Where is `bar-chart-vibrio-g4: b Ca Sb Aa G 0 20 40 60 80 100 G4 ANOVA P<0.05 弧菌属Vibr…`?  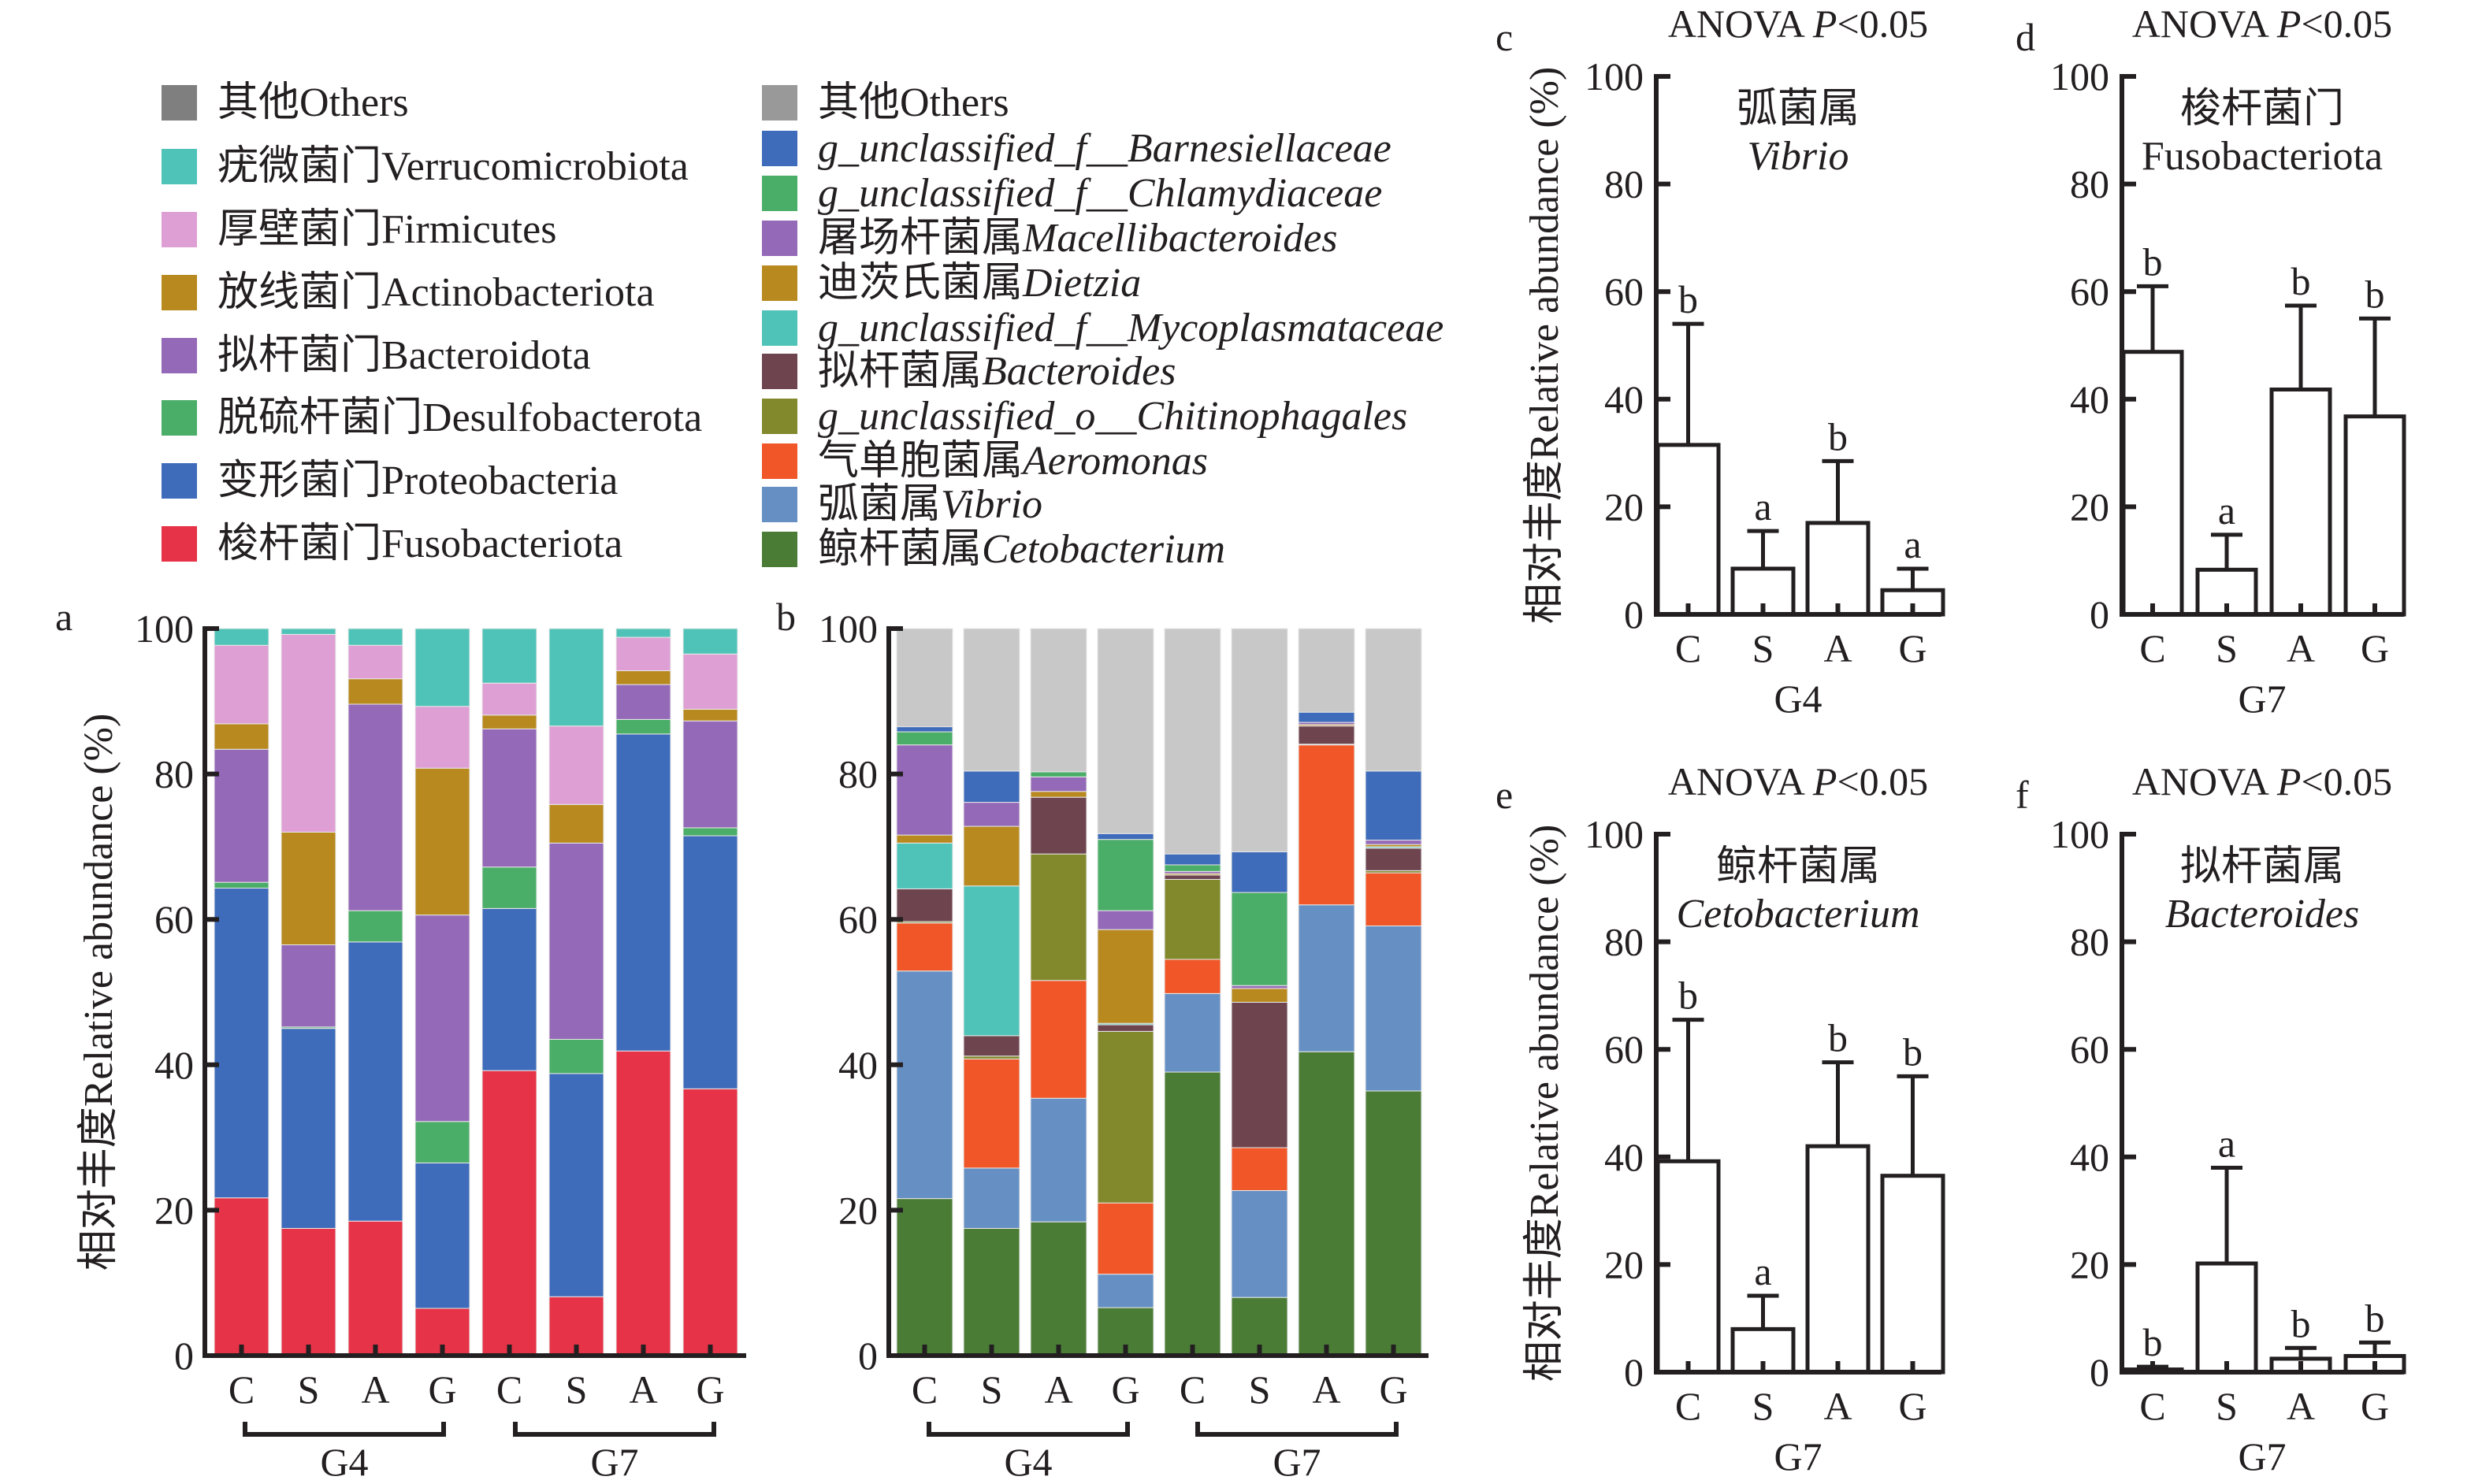 bar-chart-vibrio-g4: b Ca Sb Aa G 0 20 40 60 80 100 G4 ANOVA P<0.05 弧菌属Vibr… is located at coordinates (1720, 361).